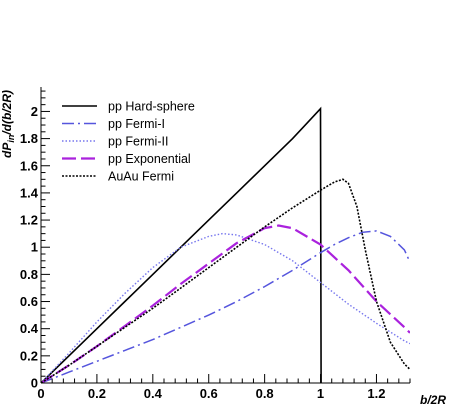 The height and width of the screenshot is (414, 450). Describe the element at coordinates (209, 393) in the screenshot. I see `x-tick-label: 0.6` at that location.